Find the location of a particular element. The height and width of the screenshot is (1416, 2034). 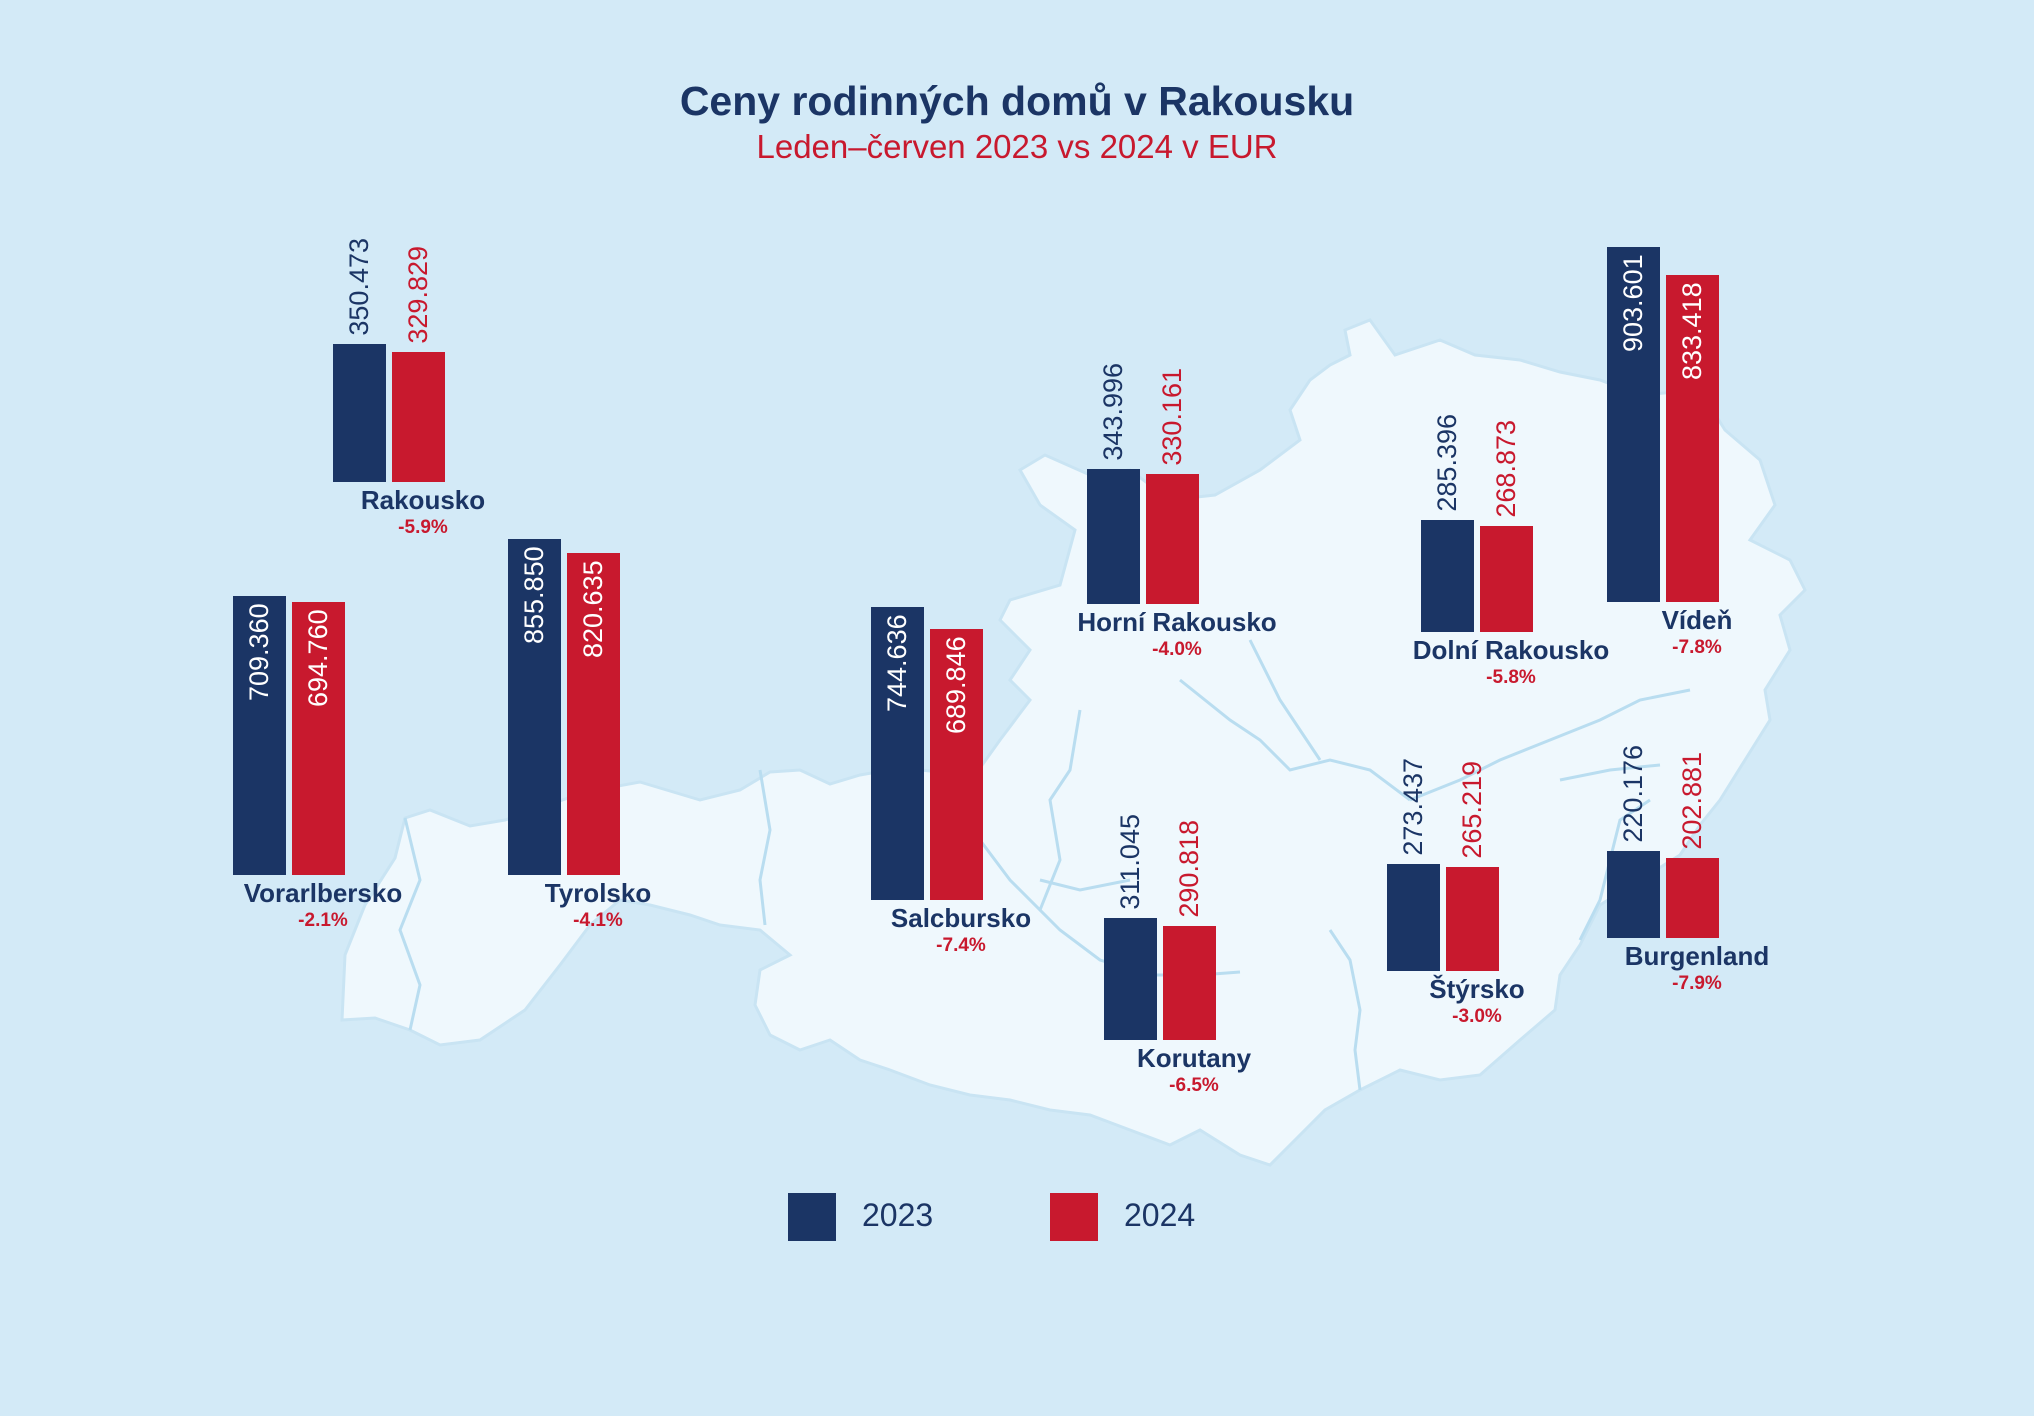

bar-rakousko-2024 is located at coordinates (418, 417).